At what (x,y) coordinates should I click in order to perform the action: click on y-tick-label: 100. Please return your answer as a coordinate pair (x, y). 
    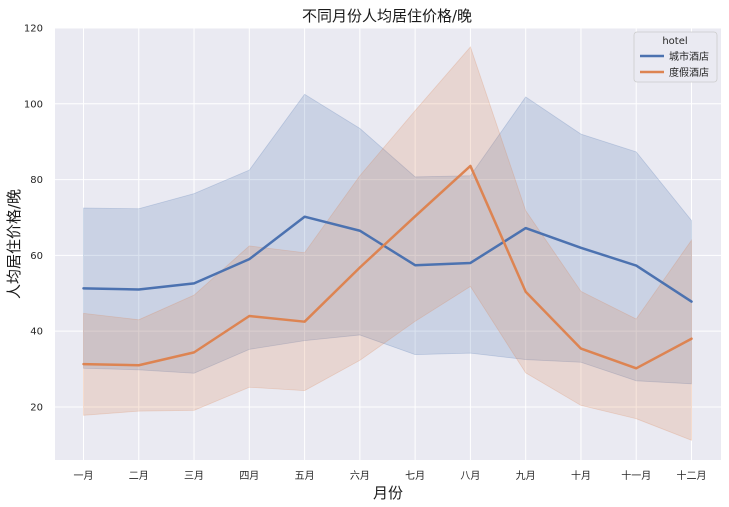
    Looking at the image, I should click on (33, 104).